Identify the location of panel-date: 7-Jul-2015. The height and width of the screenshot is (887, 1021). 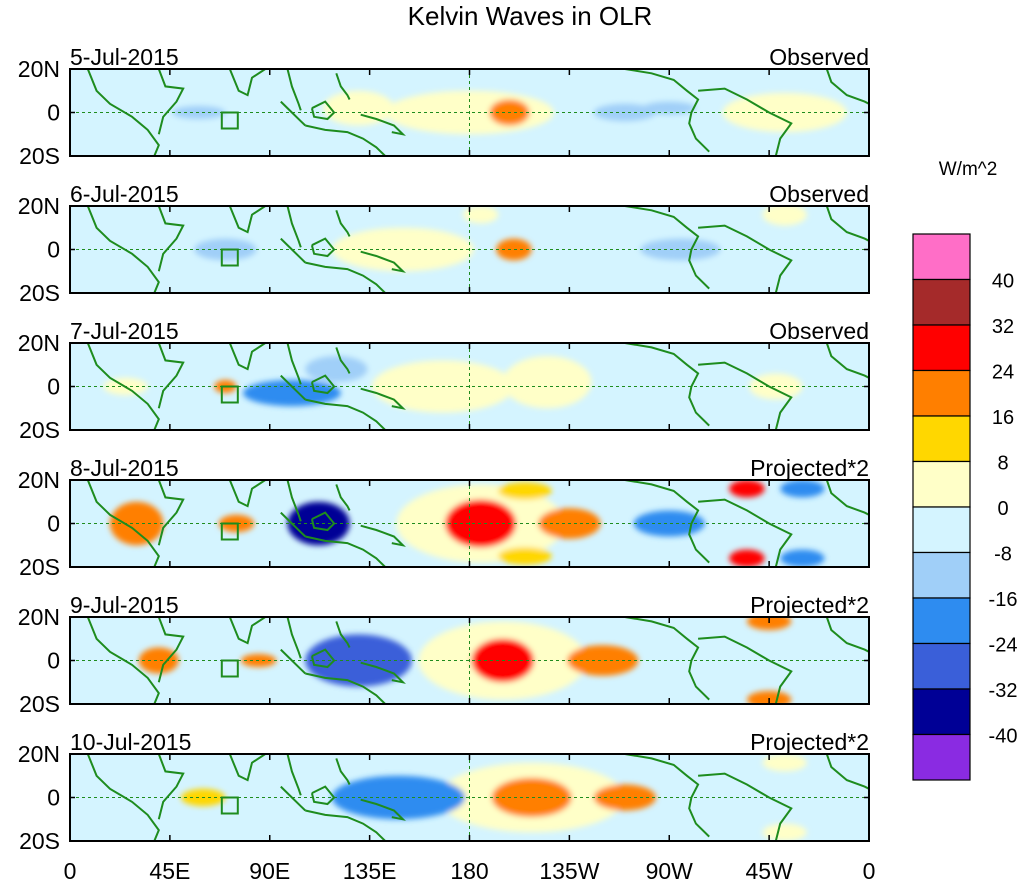
(124, 331).